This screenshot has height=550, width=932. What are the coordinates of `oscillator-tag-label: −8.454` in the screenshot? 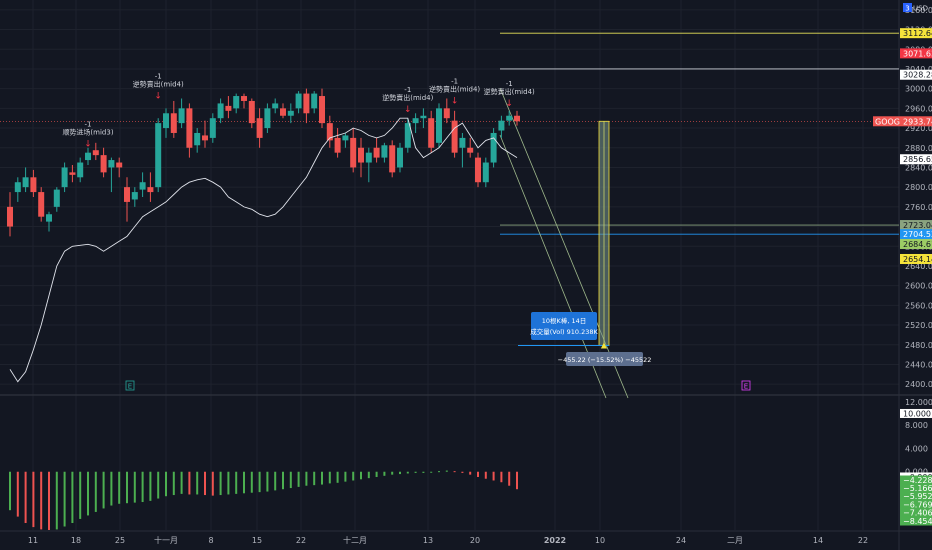 It's located at (917, 521).